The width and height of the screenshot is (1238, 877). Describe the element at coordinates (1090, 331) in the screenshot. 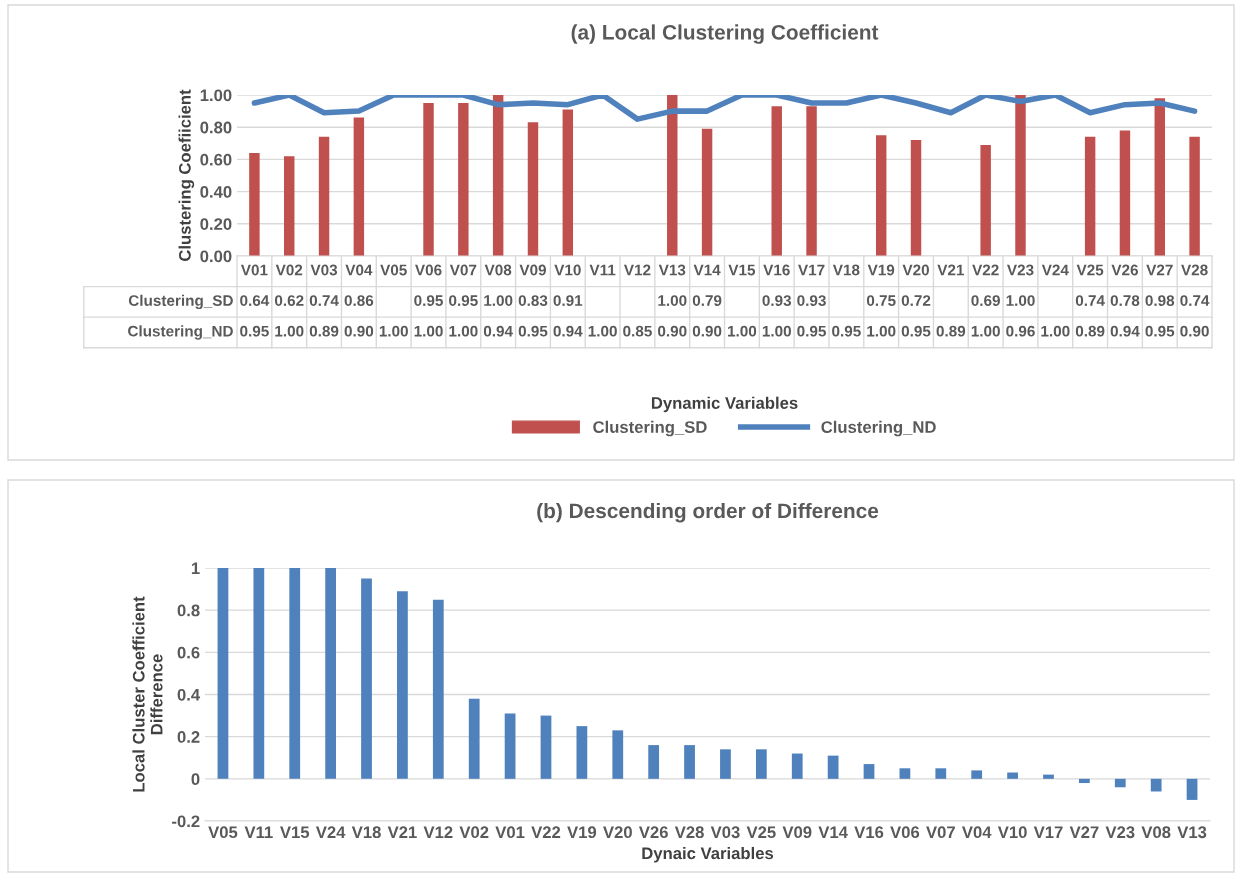

I see `data-label: 0.89` at that location.